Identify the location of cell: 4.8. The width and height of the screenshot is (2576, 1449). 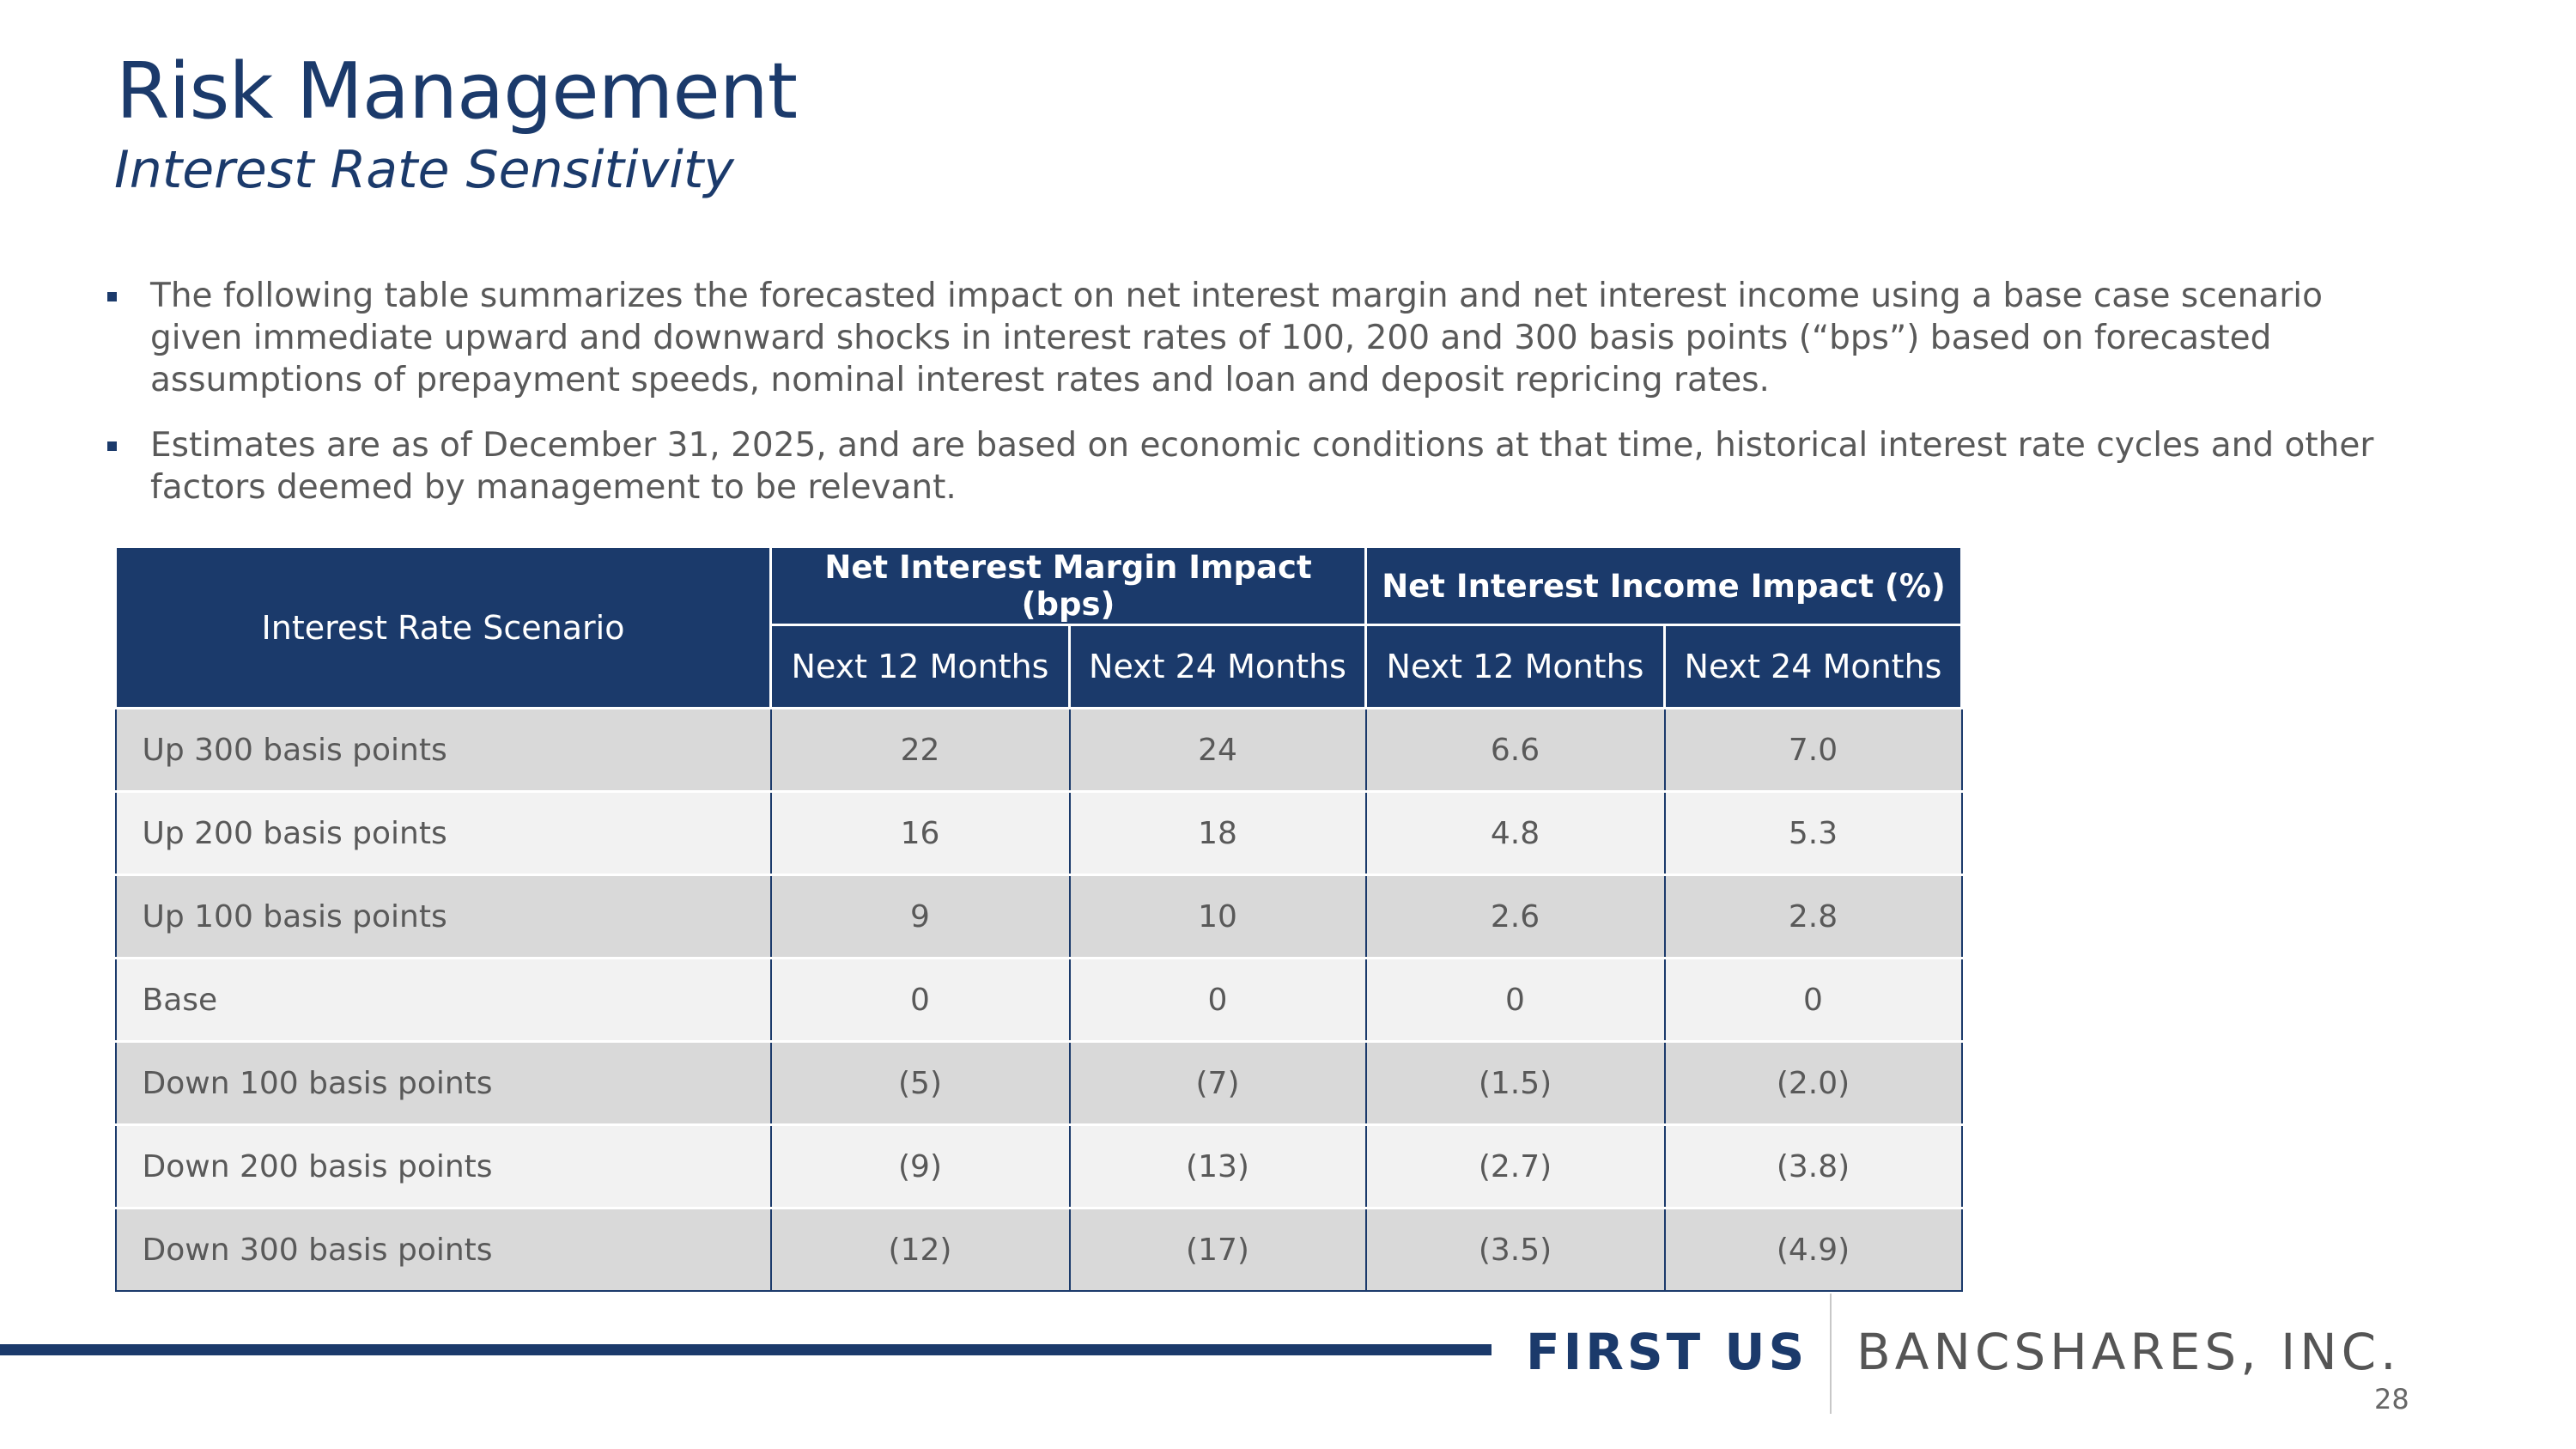
(1515, 833).